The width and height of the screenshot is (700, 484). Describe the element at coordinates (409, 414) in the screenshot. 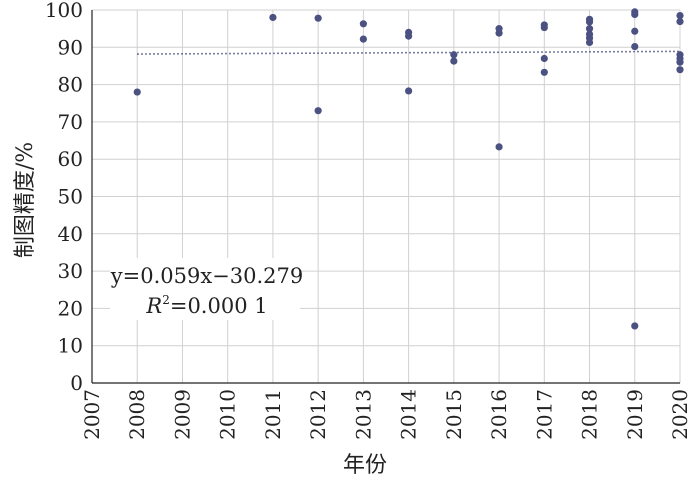

I see `x-tick-label: 2014` at that location.